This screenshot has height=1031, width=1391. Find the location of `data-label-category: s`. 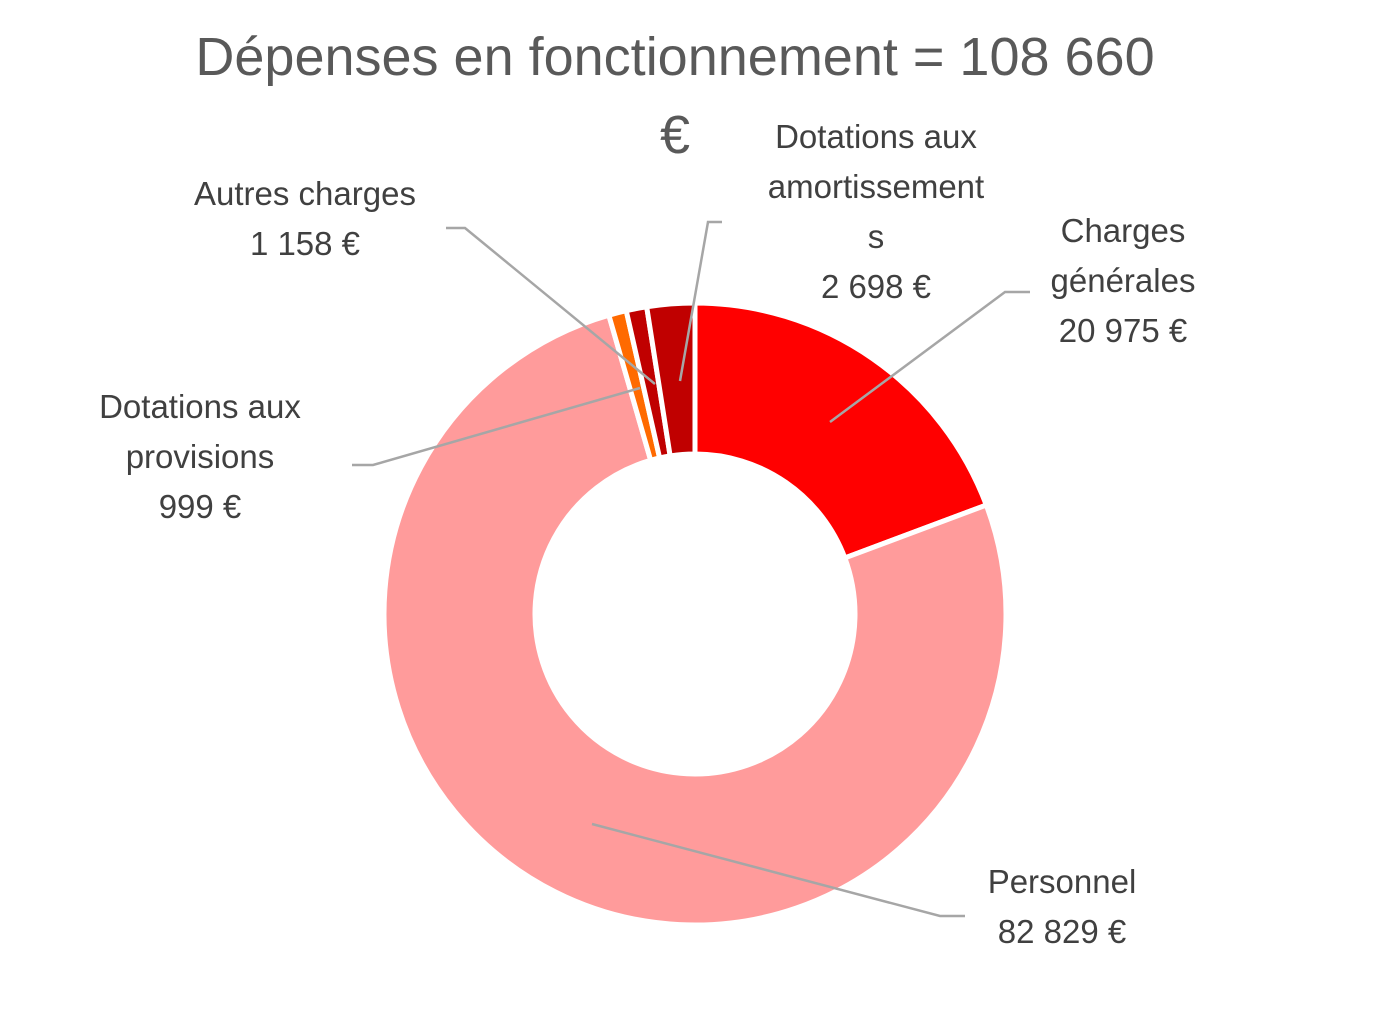

data-label-category: s is located at coordinates (876, 236).